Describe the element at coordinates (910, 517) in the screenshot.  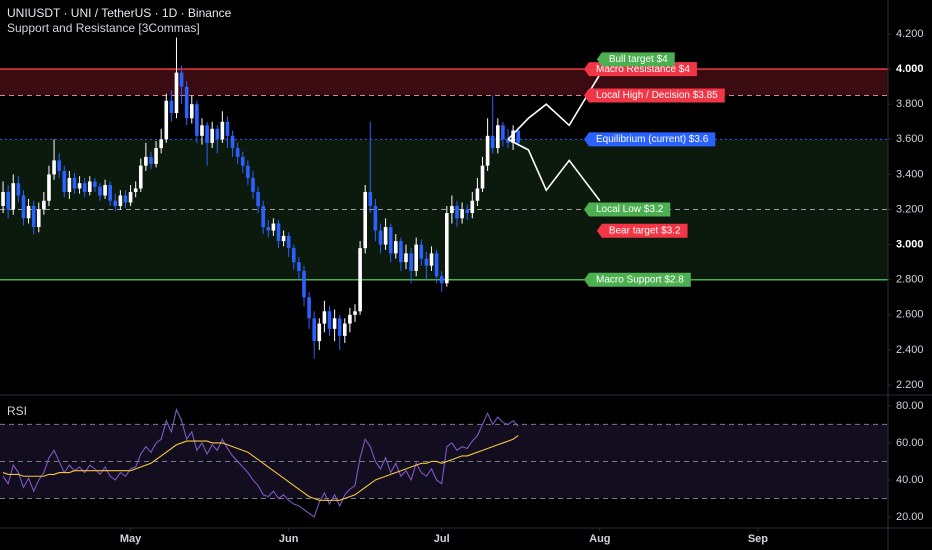
I see `rsi-y-tick-label: 20.00` at that location.